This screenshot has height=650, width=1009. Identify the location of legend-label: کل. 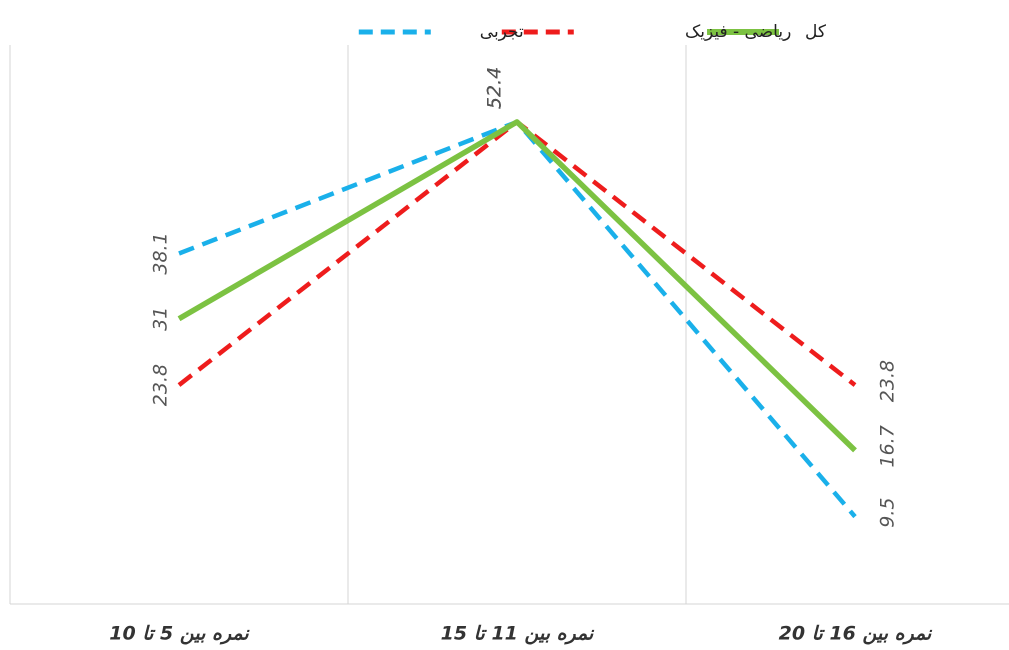
(816, 32).